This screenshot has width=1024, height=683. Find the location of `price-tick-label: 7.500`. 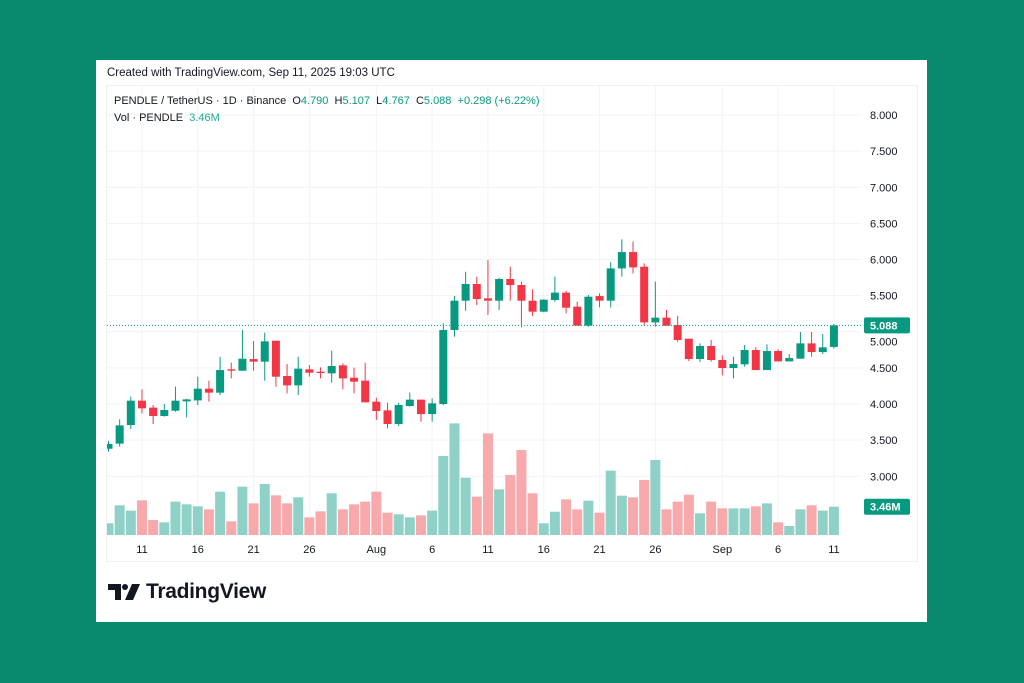

price-tick-label: 7.500 is located at coordinates (884, 152).